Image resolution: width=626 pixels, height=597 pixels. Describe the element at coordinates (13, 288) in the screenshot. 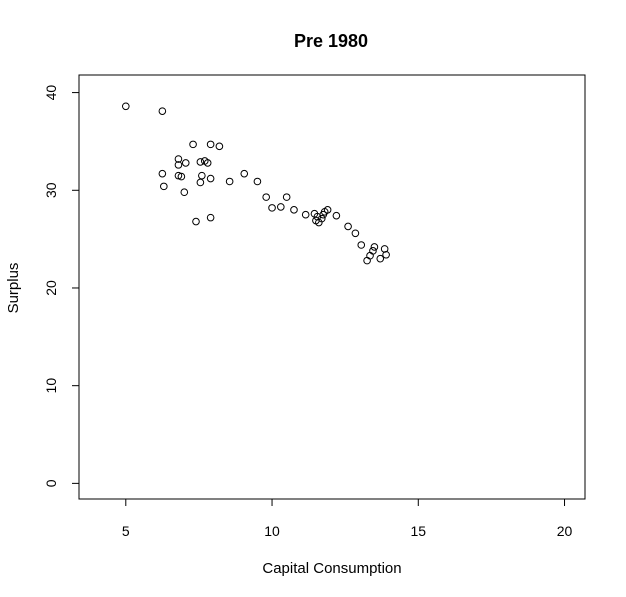

I see `y-axis-label: Surplus` at that location.